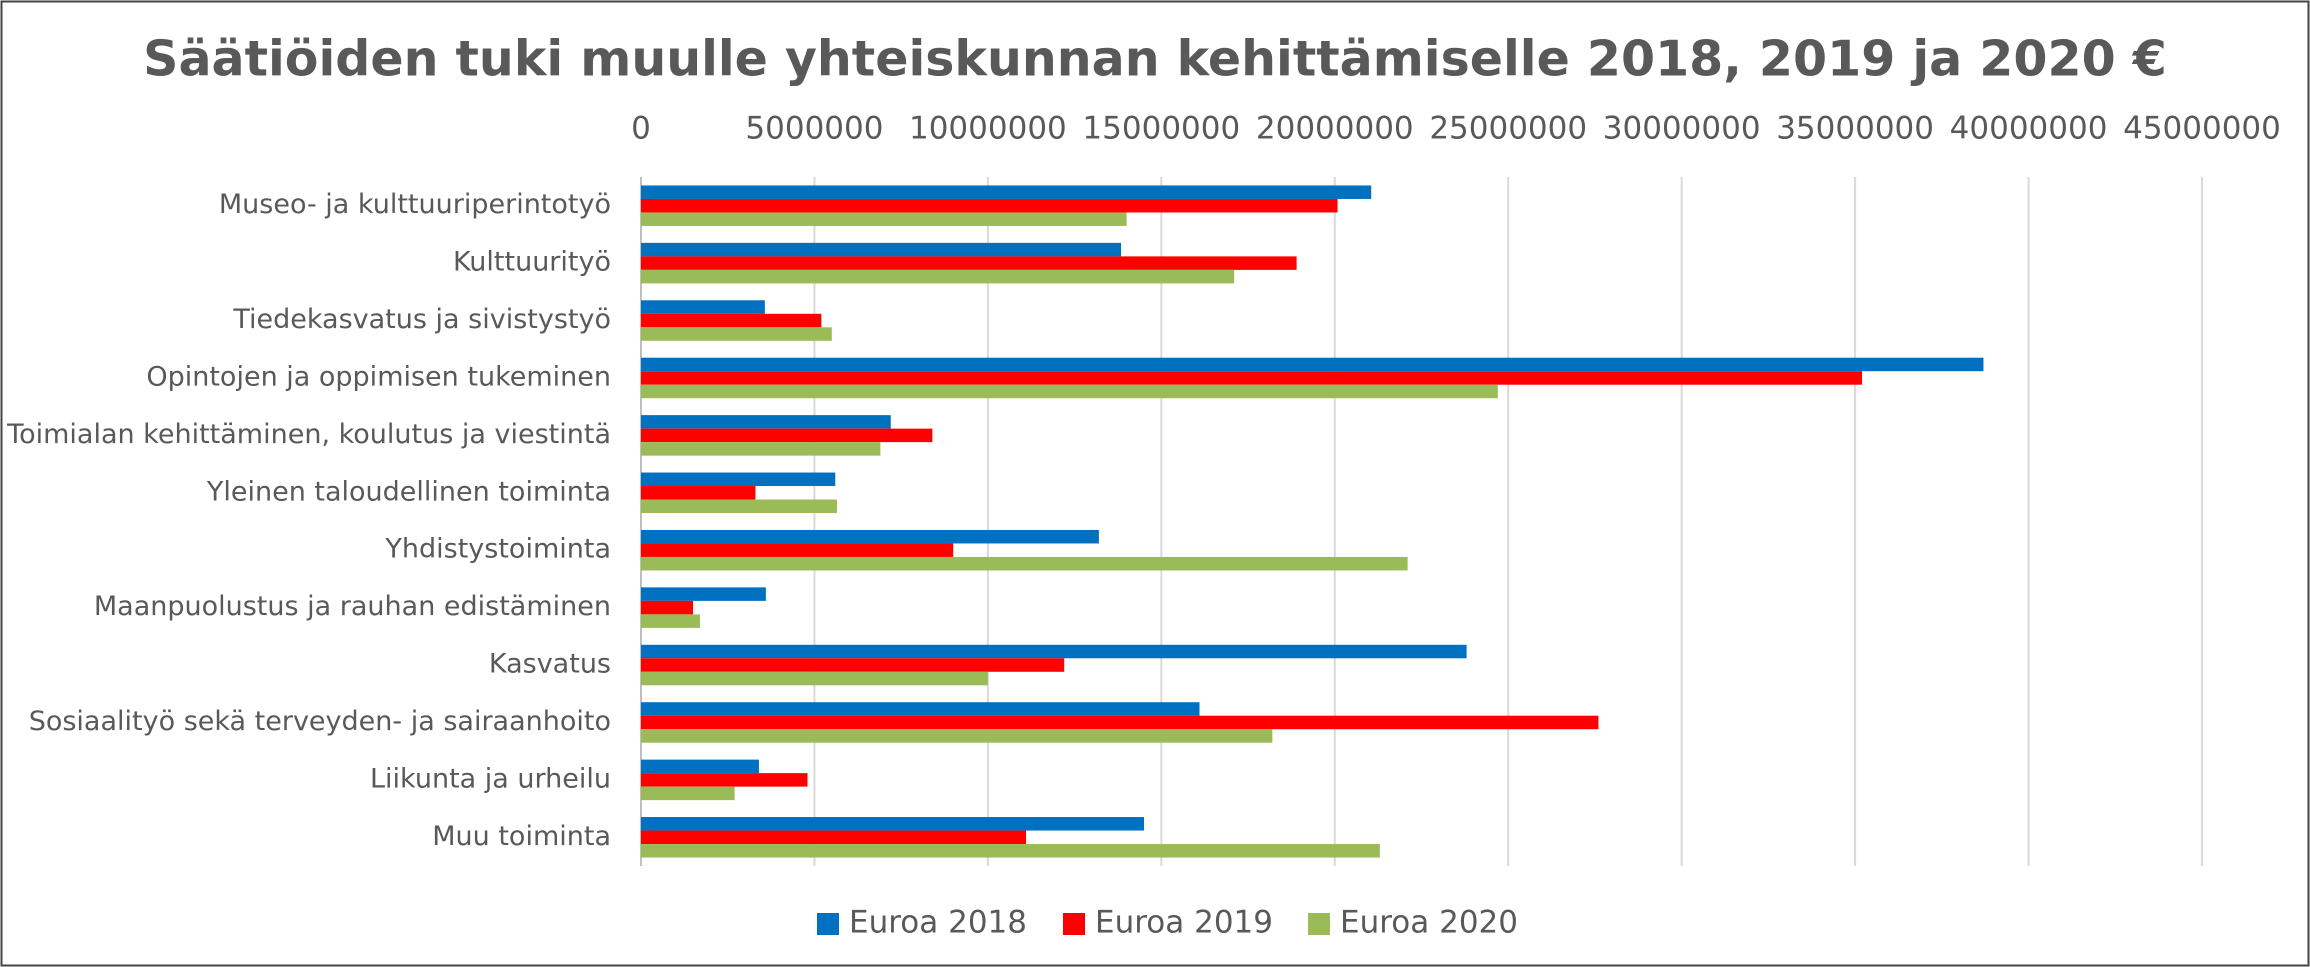 This screenshot has width=2310, height=967. What do you see at coordinates (2029, 129) in the screenshot?
I see `x-tick-label: 40000000` at bounding box center [2029, 129].